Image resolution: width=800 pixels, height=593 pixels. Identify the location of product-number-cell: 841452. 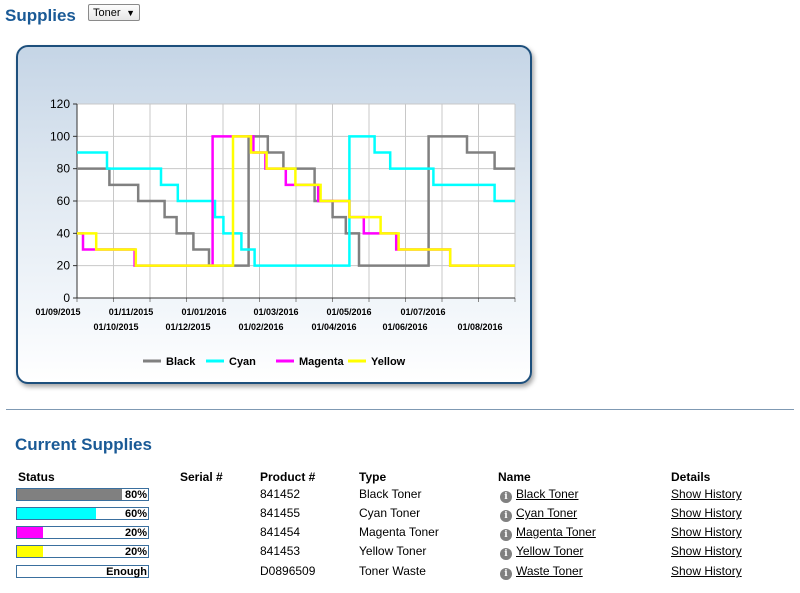
(280, 494).